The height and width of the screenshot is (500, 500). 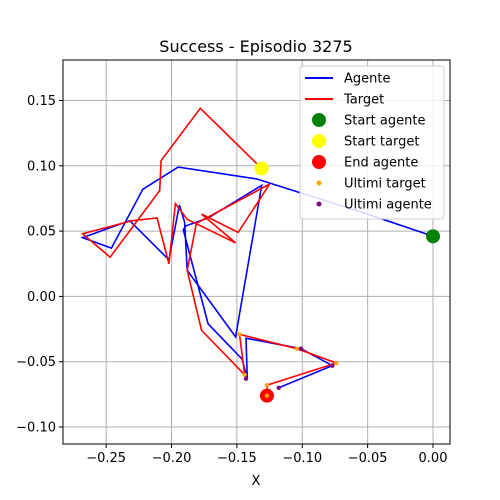 I want to click on y-axis-ticks: −0.10 −0.05 0.00 0.05 0.10 0.15, so click(x=39, y=265).